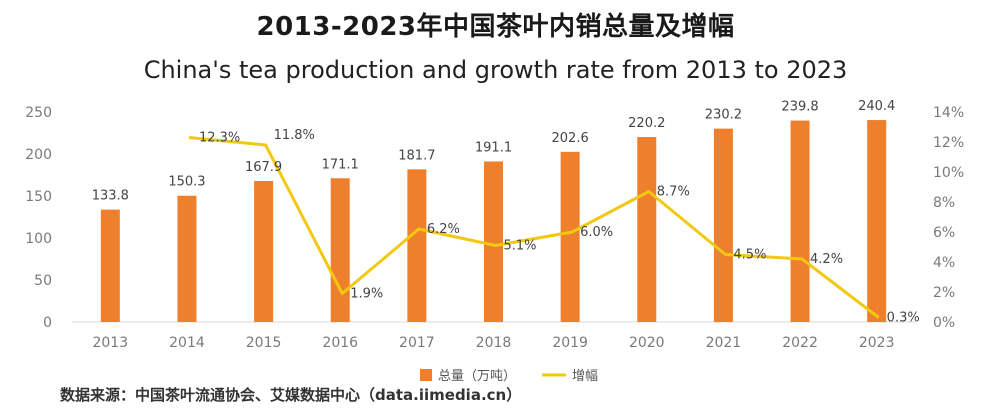 This screenshot has height=415, width=991. What do you see at coordinates (723, 115) in the screenshot?
I see `bar-data-label: 230.2` at bounding box center [723, 115].